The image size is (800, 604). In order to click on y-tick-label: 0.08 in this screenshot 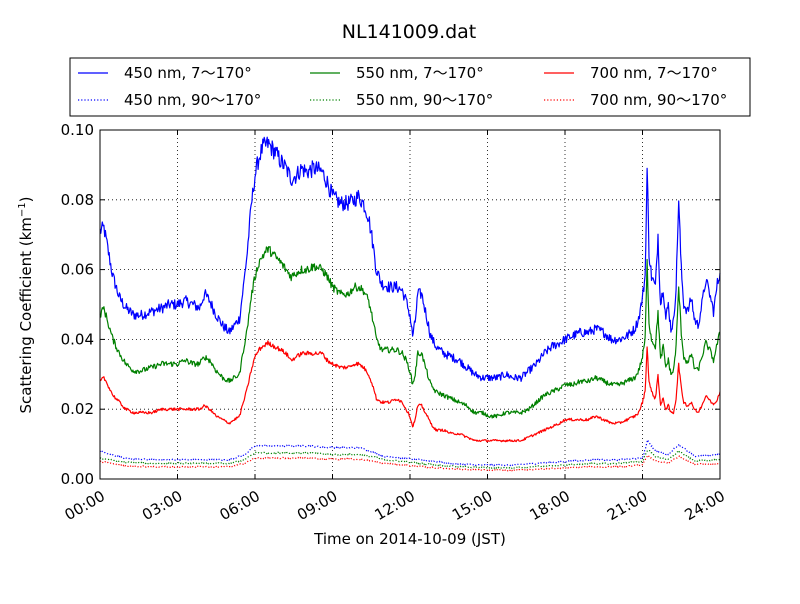, I will do `click(77, 200)`.